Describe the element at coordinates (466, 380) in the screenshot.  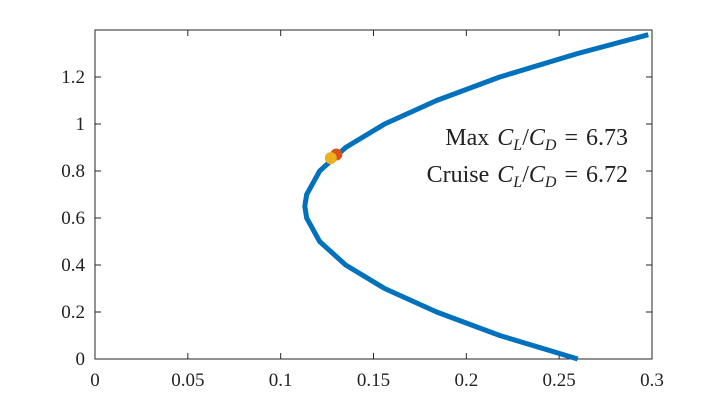
I see `x-tick-label: 0.2` at that location.